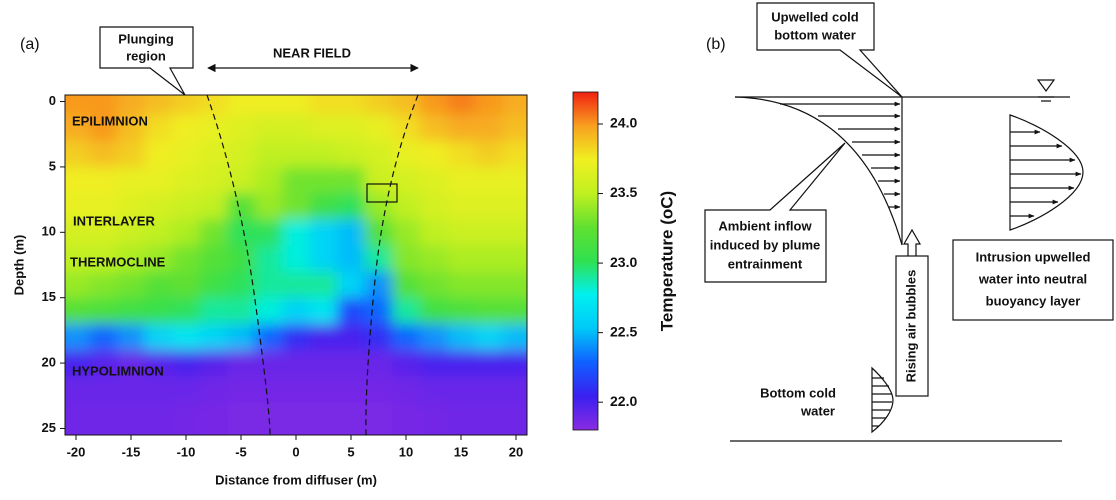 The height and width of the screenshot is (500, 1116). Describe the element at coordinates (585, 261) in the screenshot. I see `colorbar` at that location.